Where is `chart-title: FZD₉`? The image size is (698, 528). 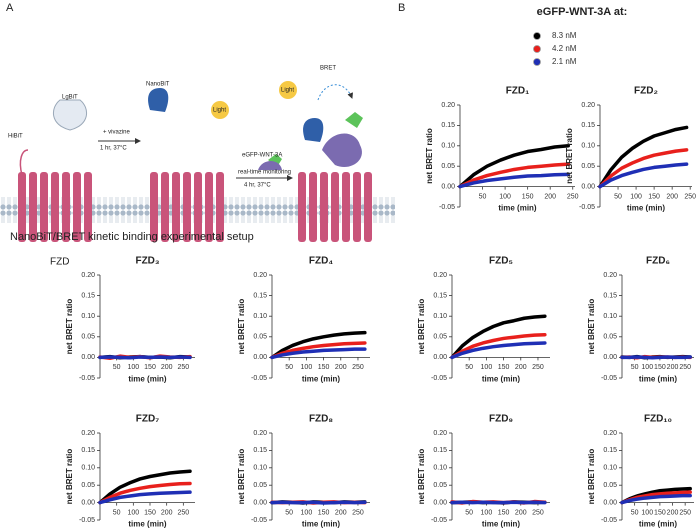
chart-title: FZD₉ is located at coordinates (501, 419).